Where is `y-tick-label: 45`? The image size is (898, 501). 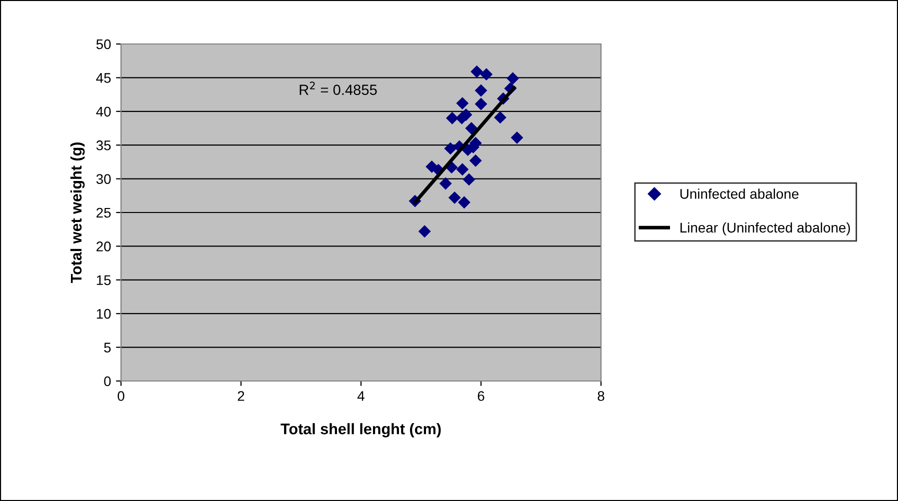 y-tick-label: 45 is located at coordinates (103, 78).